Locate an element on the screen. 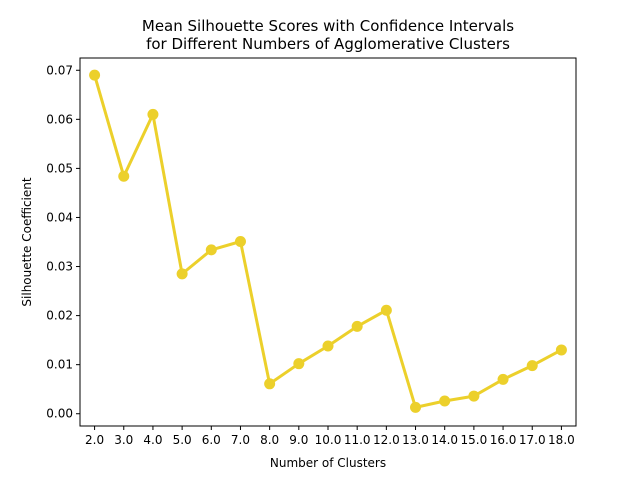 Image resolution: width=640 pixels, height=480 pixels. x-tick-label: 12.0 is located at coordinates (386, 440).